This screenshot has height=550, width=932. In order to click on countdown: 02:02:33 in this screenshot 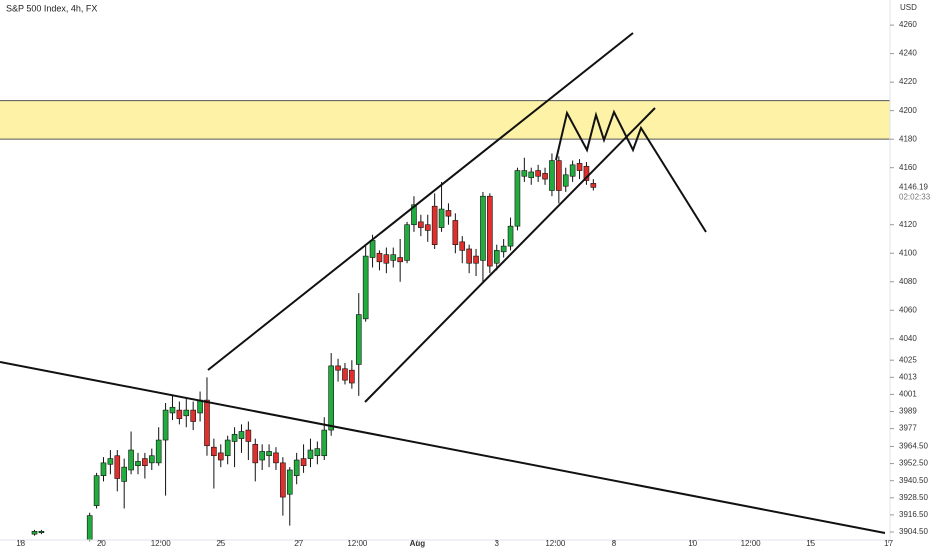, I will do `click(915, 196)`.